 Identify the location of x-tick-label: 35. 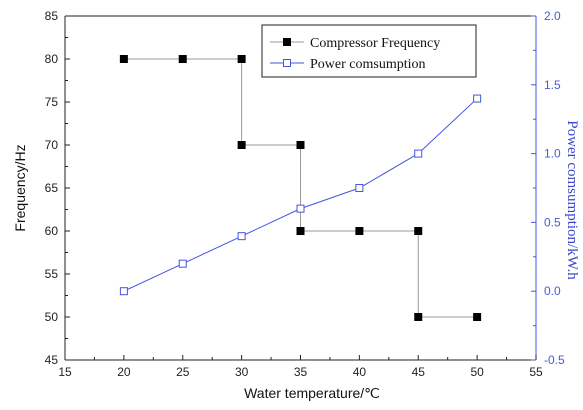
(301, 372).